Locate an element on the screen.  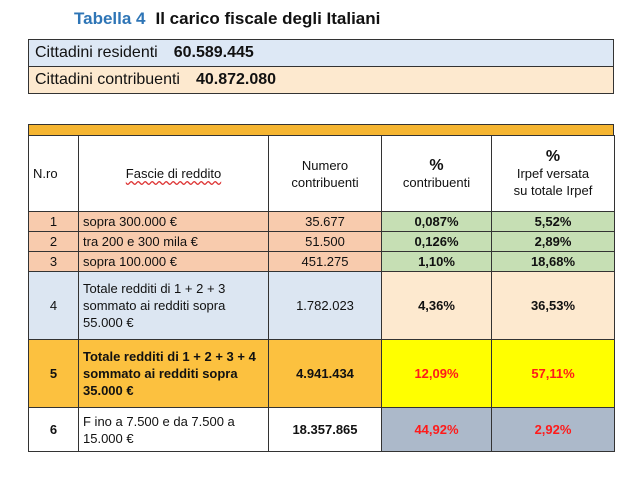
cell-fascia: F ino a 7.500 e da 7.500 a 15.000 € is located at coordinates (173, 429).